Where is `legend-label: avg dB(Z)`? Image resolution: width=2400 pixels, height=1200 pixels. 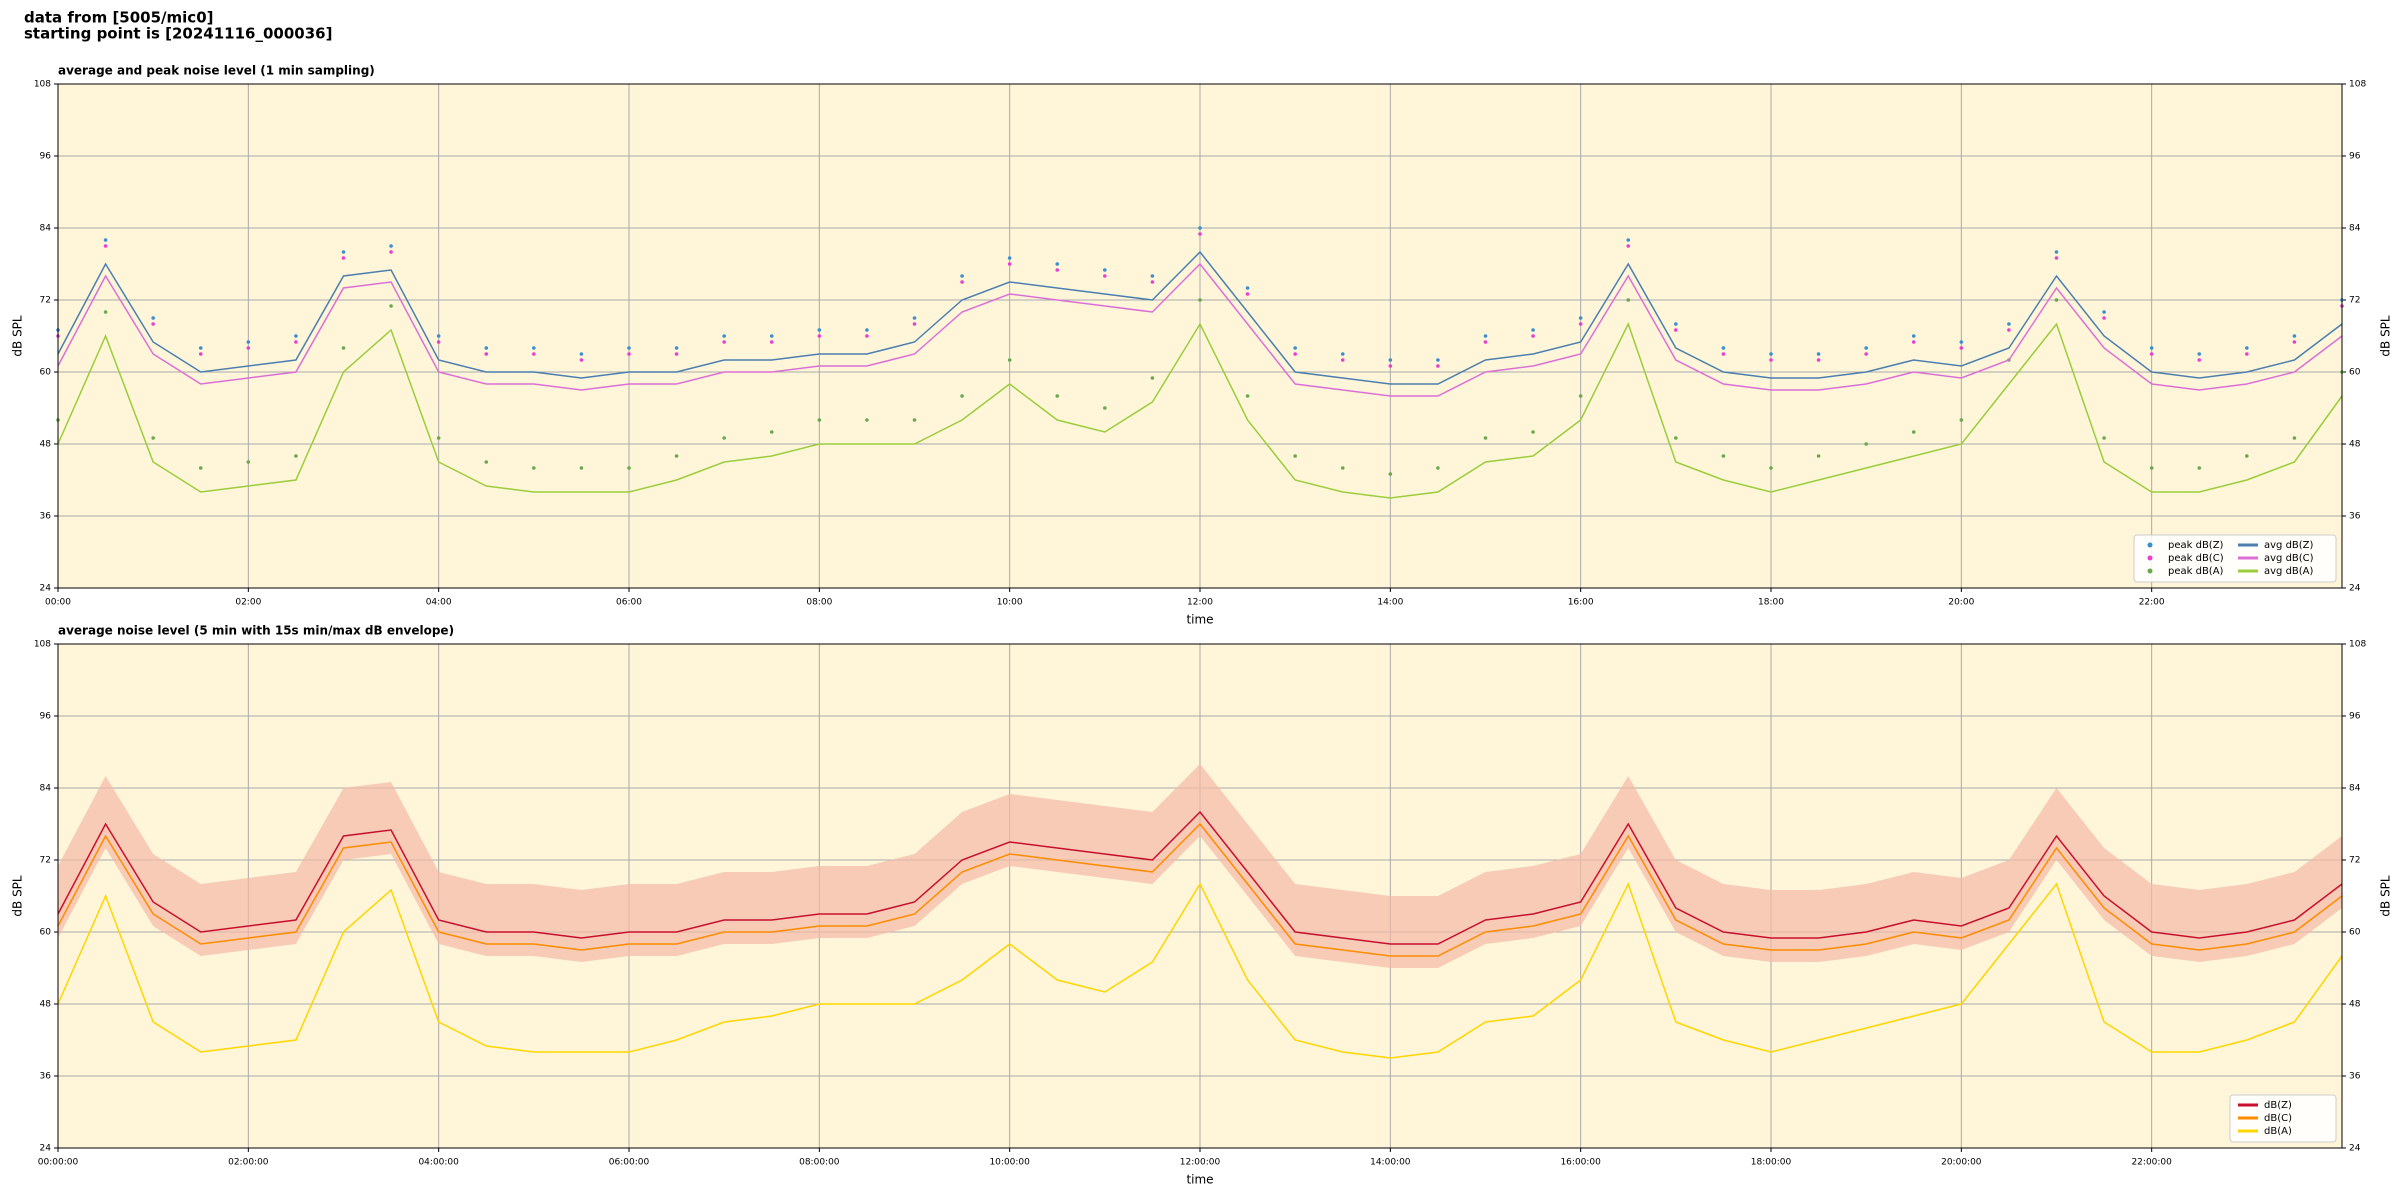
legend-label: avg dB(Z) is located at coordinates (2289, 545).